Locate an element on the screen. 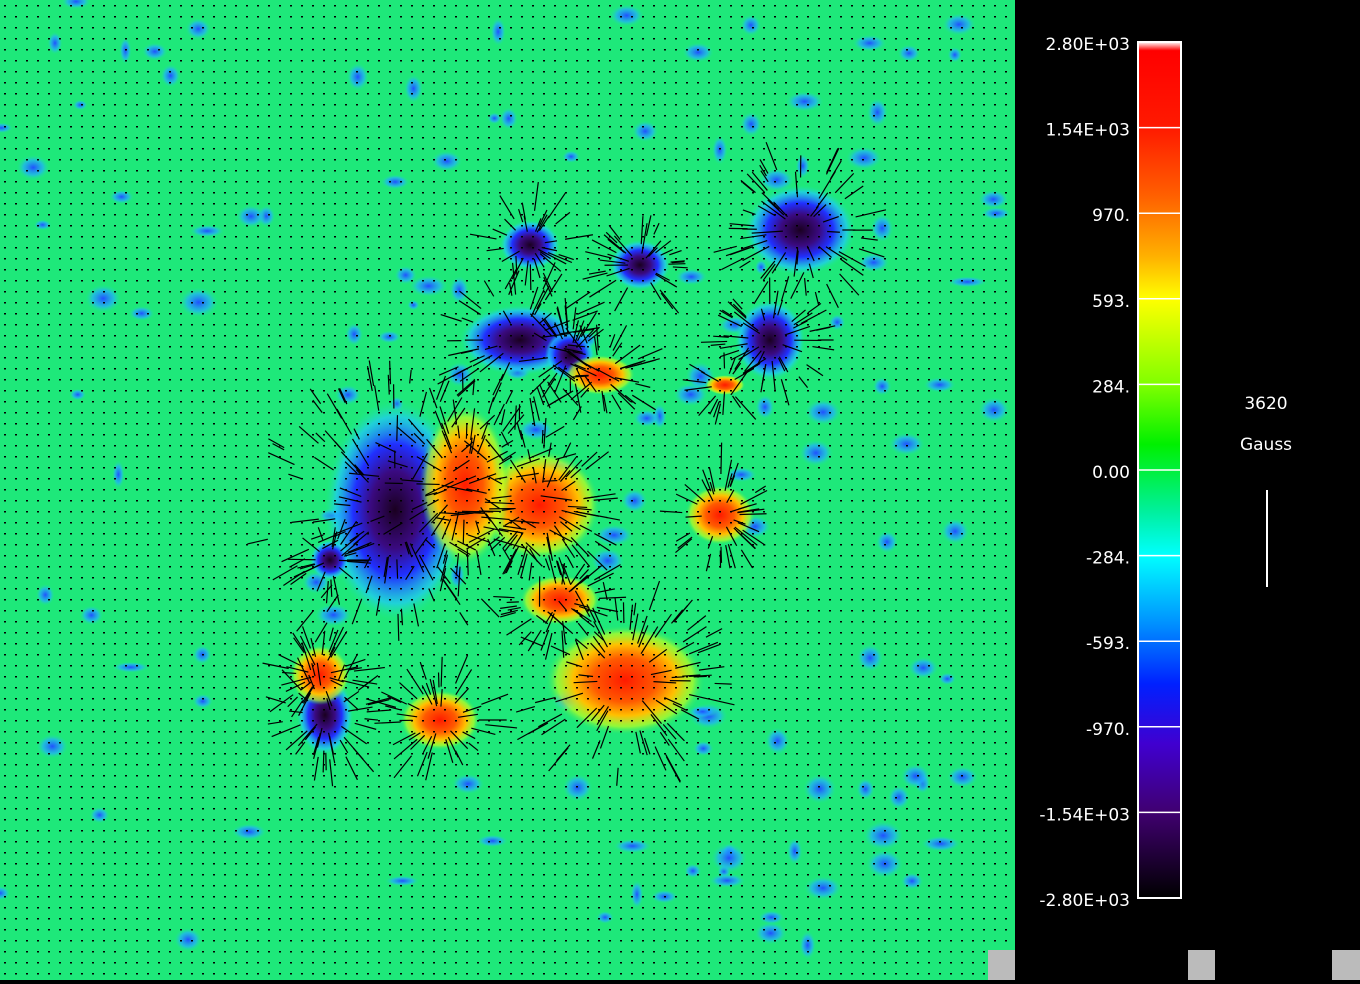 Image resolution: width=1360 pixels, height=984 pixels. scale-value: 3620 is located at coordinates (1265, 404).